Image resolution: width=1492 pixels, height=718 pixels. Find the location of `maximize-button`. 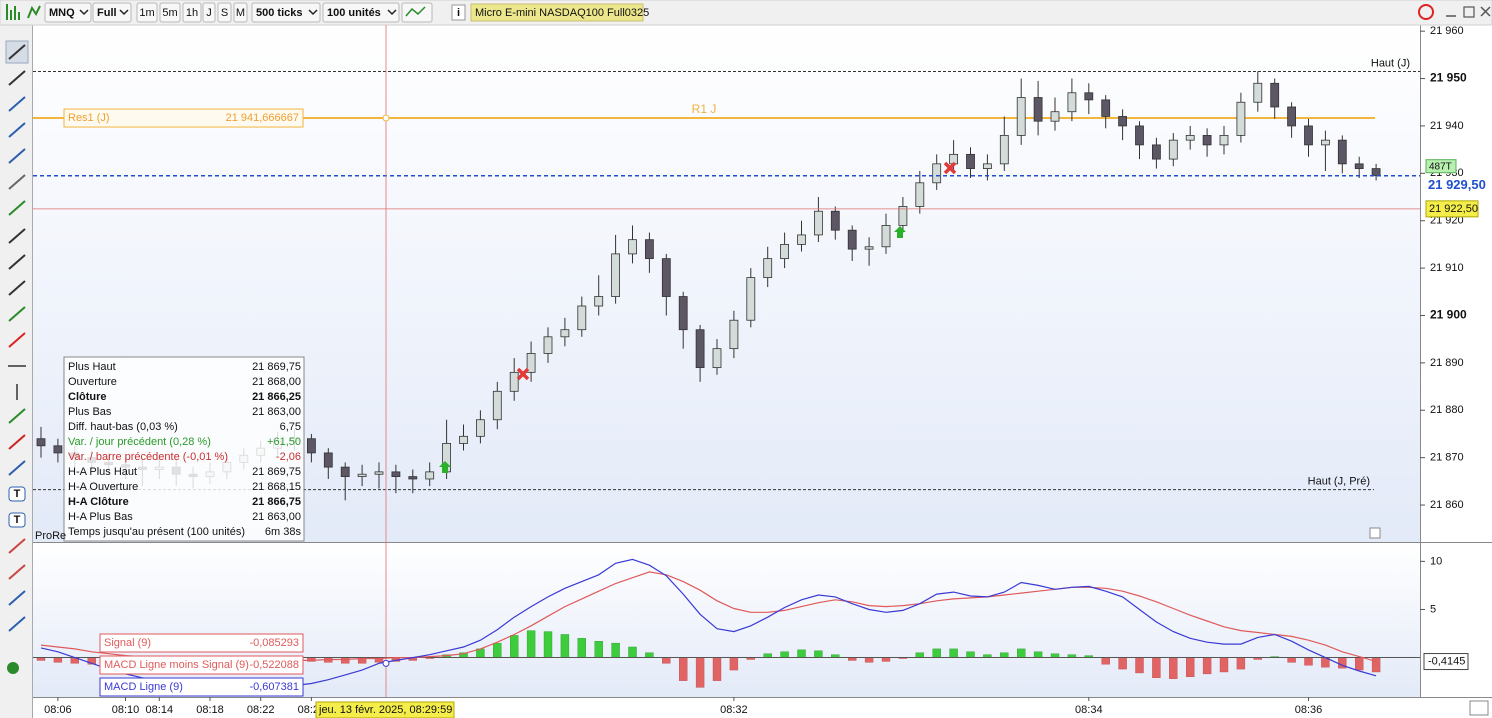

maximize-button is located at coordinates (1469, 12).